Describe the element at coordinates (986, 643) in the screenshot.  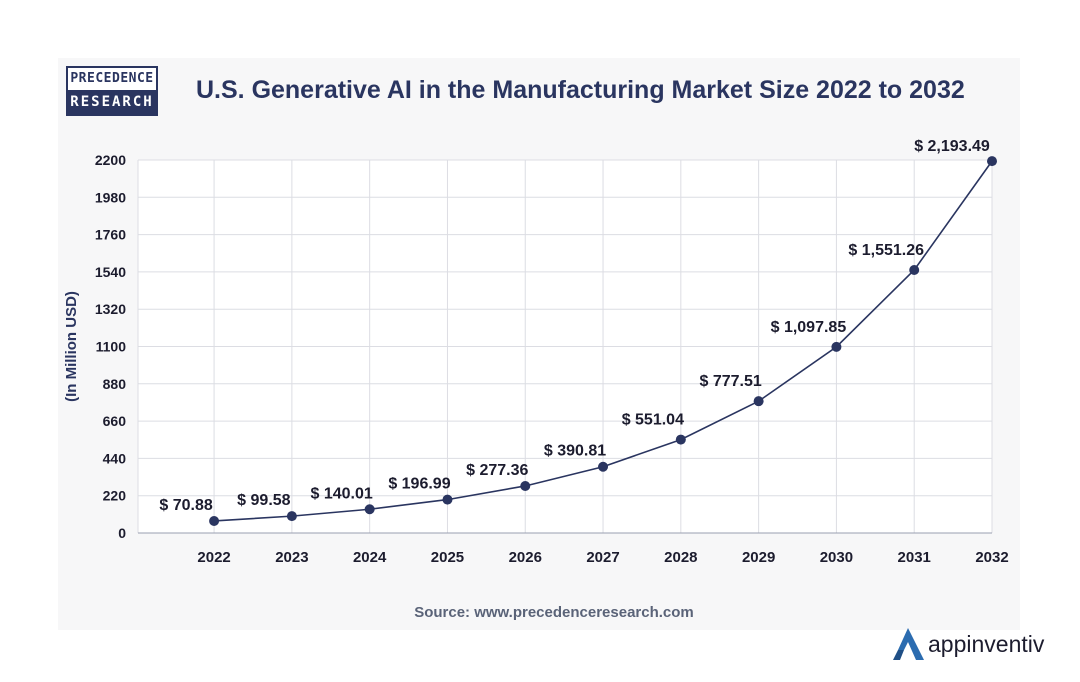
I see `brand-name: appinventiv` at that location.